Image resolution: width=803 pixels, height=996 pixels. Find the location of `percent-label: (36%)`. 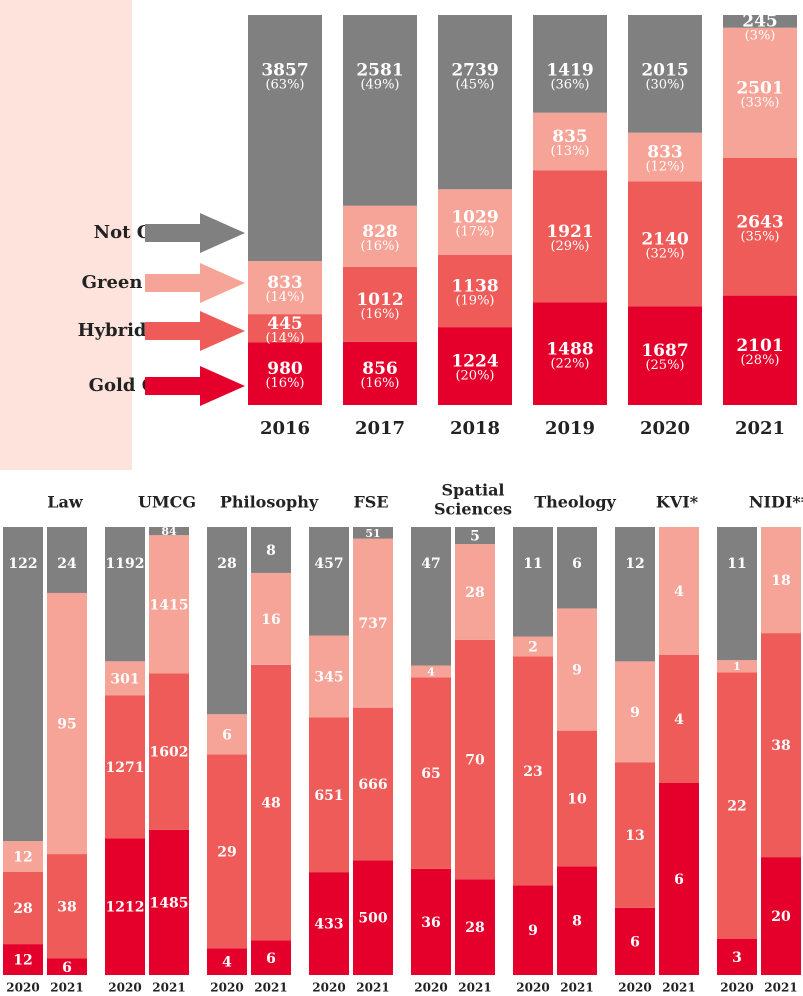

percent-label: (36%) is located at coordinates (569, 85).